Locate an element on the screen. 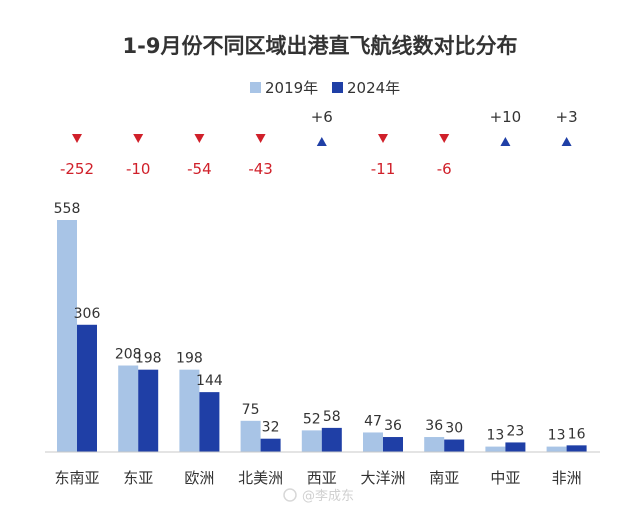 The image size is (640, 515). data-label: 58 is located at coordinates (332, 417).